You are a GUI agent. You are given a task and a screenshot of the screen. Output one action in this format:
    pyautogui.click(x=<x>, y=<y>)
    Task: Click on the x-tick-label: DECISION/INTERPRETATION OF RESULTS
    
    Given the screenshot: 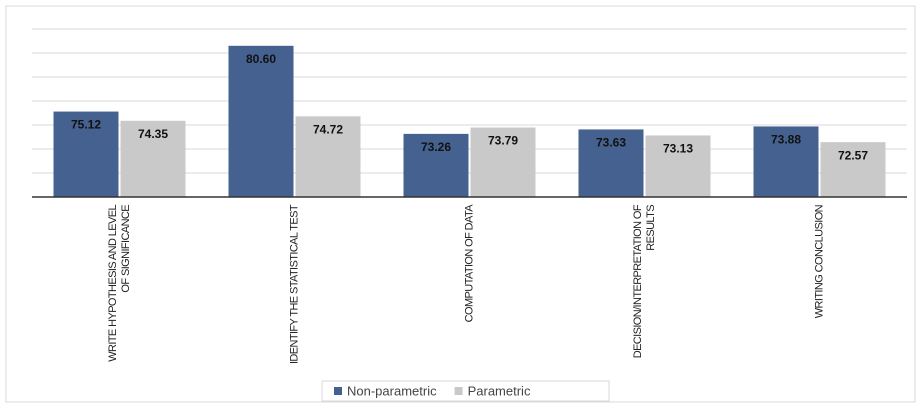 What is the action you would take?
    pyautogui.click(x=644, y=282)
    